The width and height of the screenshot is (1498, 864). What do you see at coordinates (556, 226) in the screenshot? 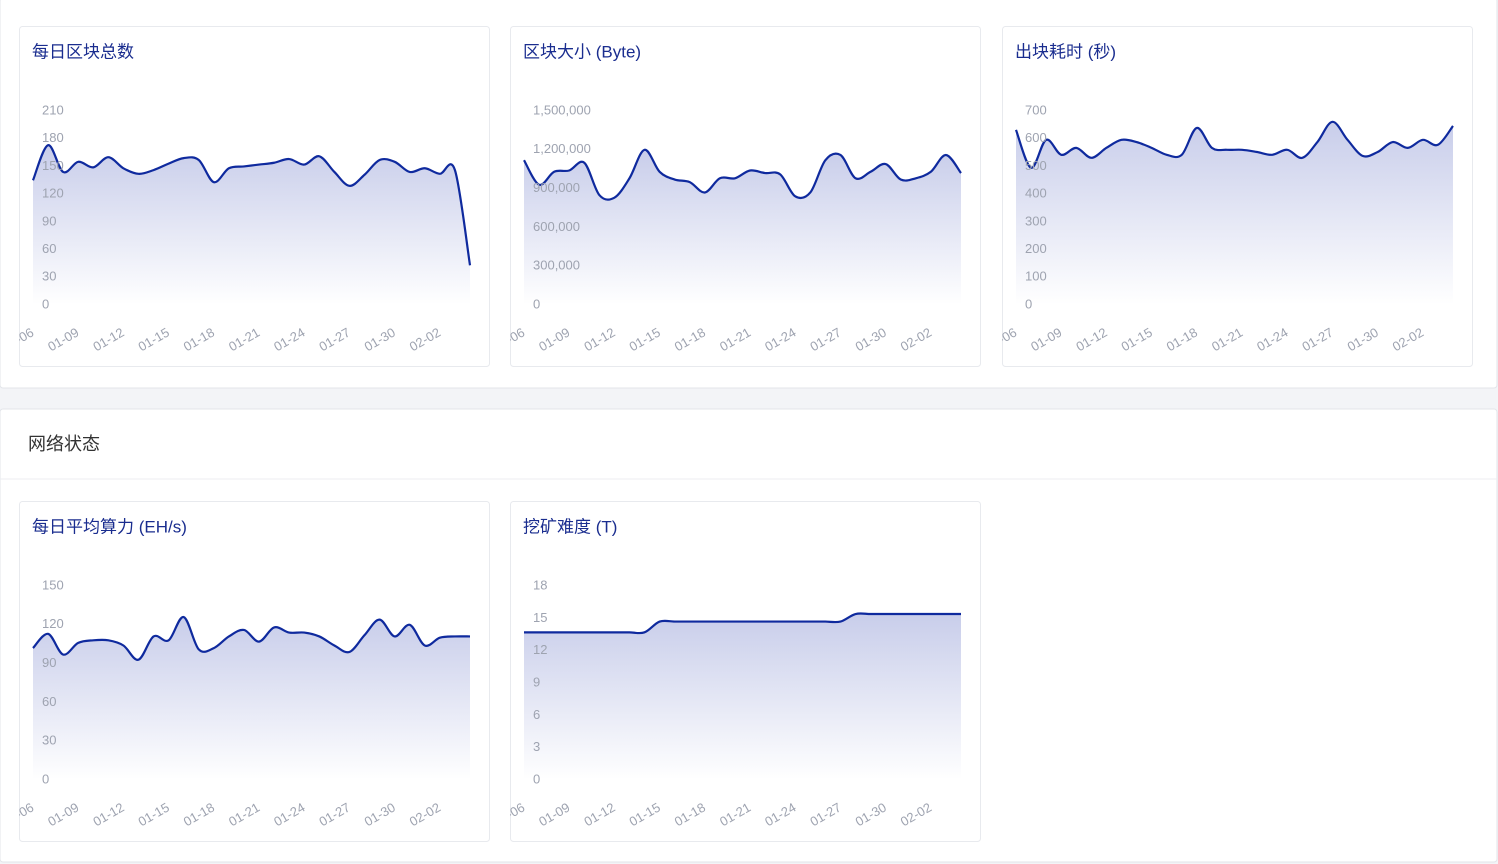
I see `y-tick-label: 600,000` at bounding box center [556, 226].